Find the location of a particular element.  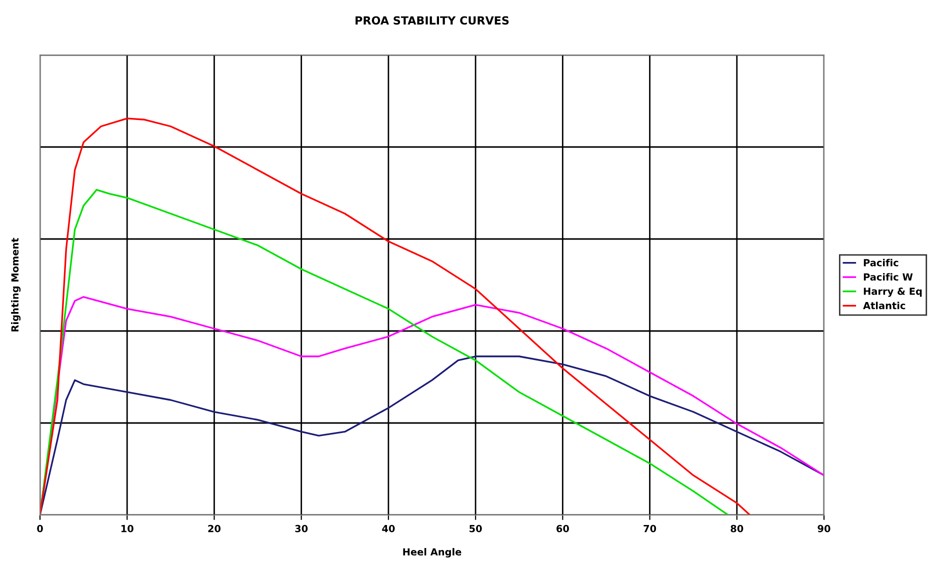

x-tick-label: 30 is located at coordinates (301, 528).